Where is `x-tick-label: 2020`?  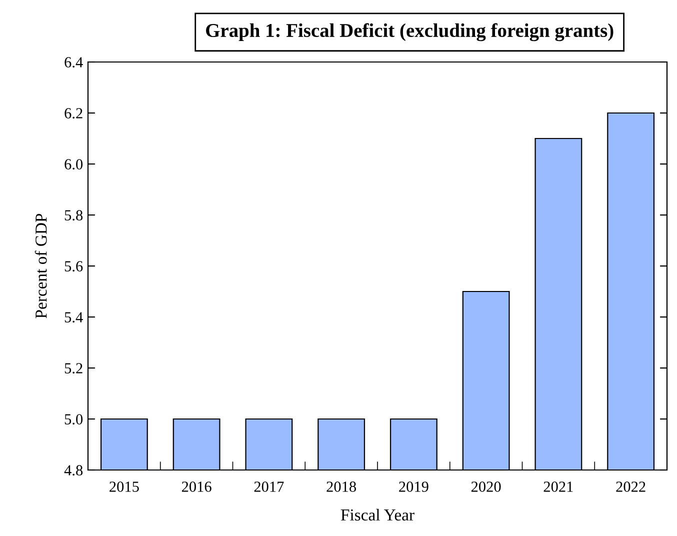 x-tick-label: 2020 is located at coordinates (486, 487).